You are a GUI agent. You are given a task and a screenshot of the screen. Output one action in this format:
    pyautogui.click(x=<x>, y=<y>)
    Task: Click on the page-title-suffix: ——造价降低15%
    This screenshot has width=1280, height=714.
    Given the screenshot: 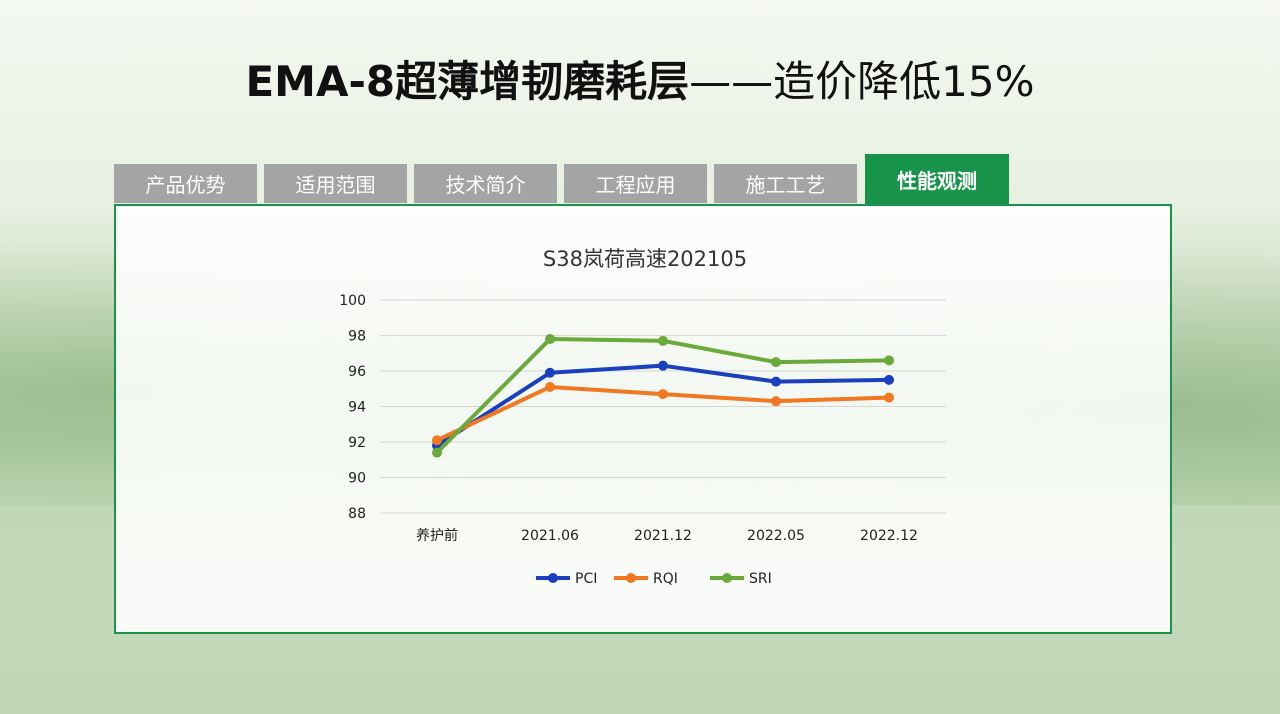 What is the action you would take?
    pyautogui.click(x=862, y=81)
    